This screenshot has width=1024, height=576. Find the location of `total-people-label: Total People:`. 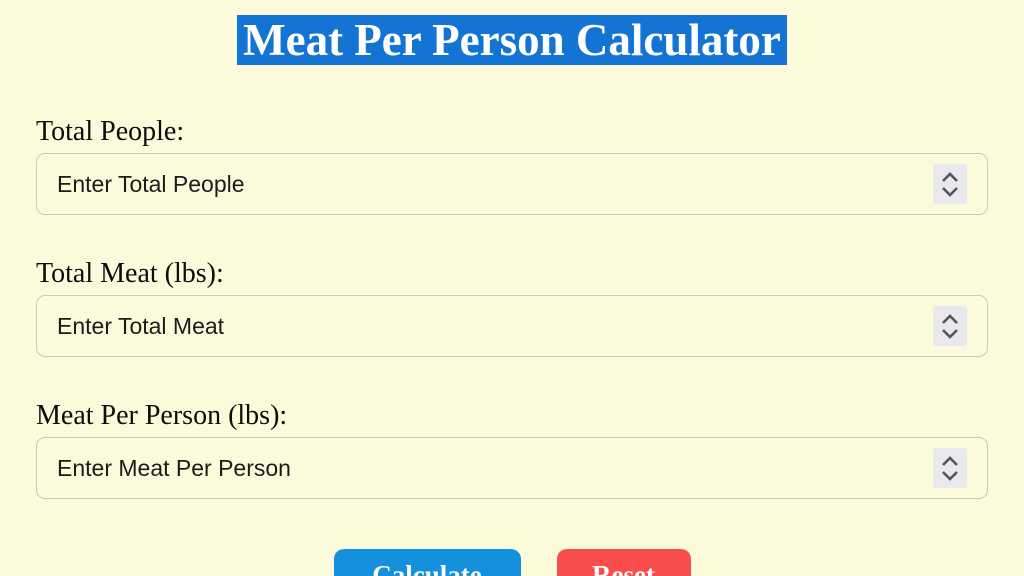

total-people-label: Total People: is located at coordinates (110, 131).